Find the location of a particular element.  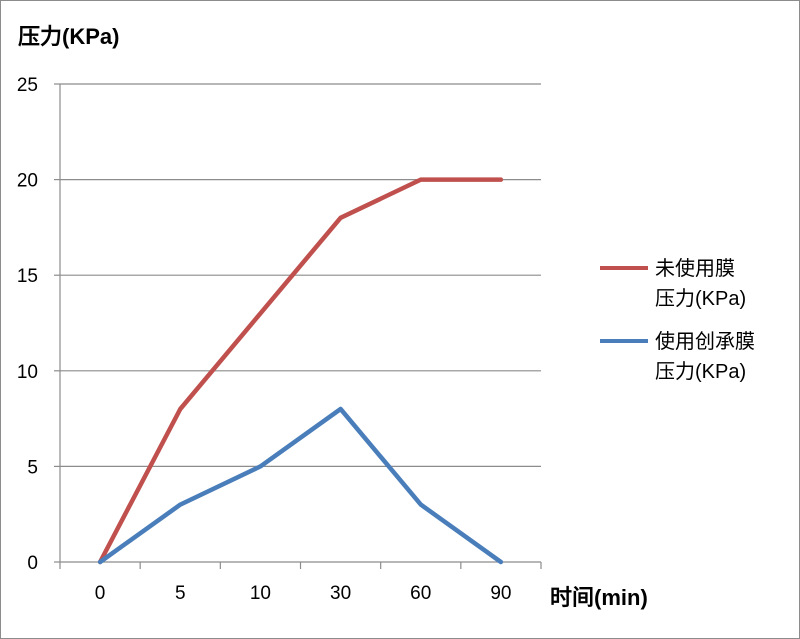

x-tick-label: 30 is located at coordinates (340, 593).